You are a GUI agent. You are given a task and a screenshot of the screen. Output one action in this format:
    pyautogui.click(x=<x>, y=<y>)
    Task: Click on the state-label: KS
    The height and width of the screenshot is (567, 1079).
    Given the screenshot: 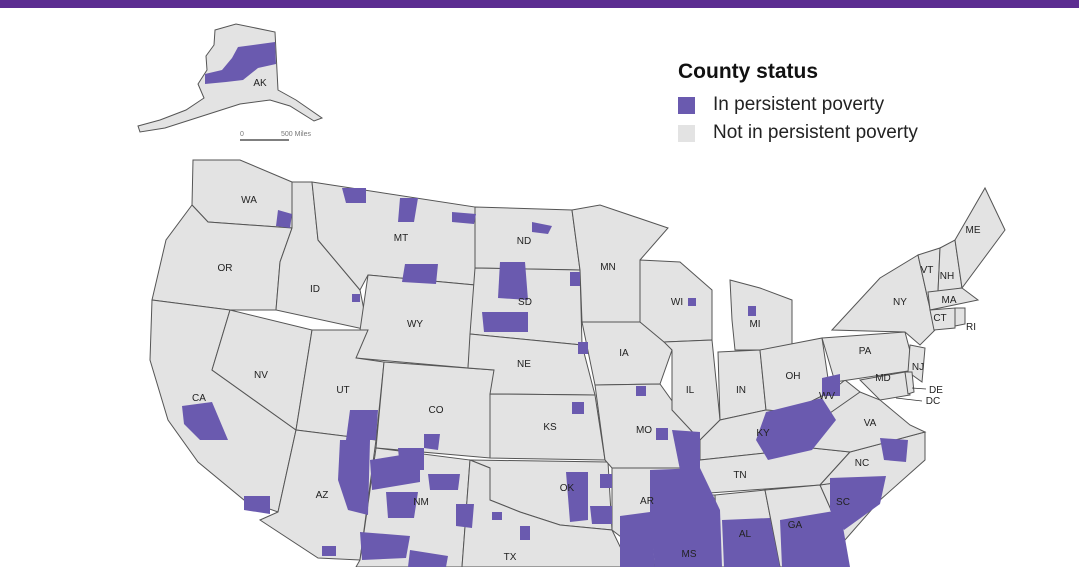 What is the action you would take?
    pyautogui.click(x=550, y=427)
    